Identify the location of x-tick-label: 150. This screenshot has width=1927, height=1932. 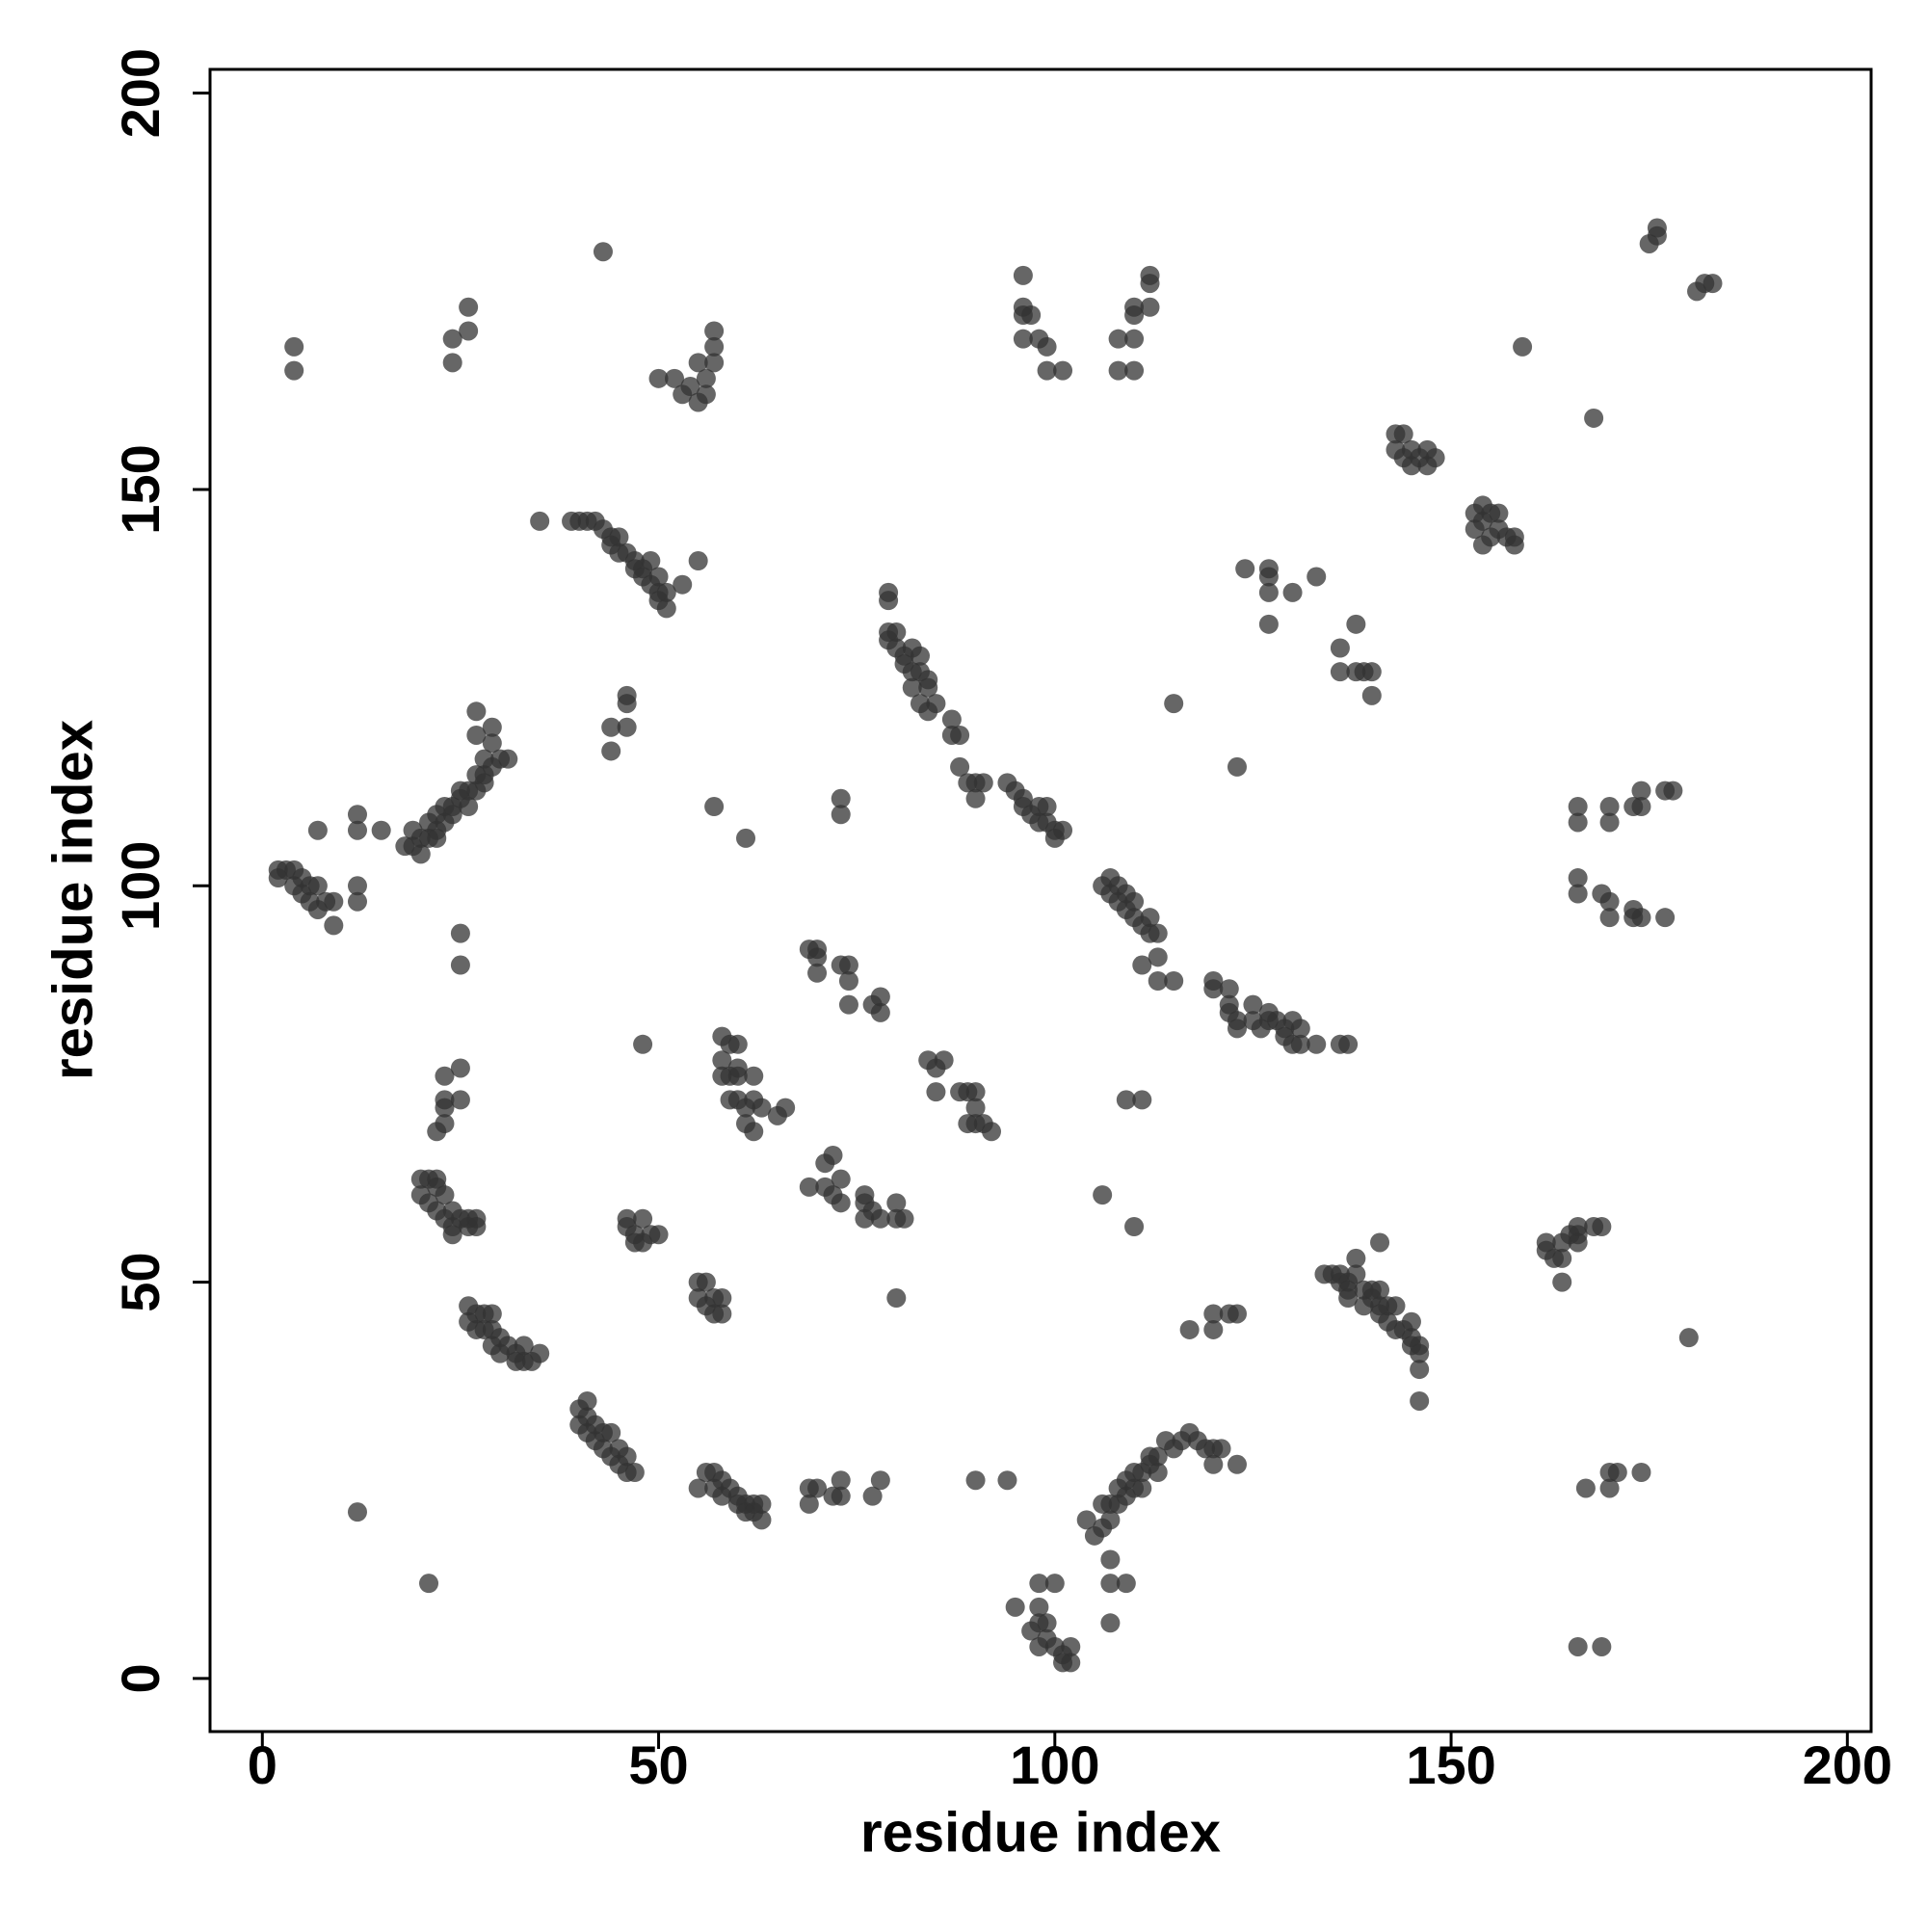
(1450, 1764).